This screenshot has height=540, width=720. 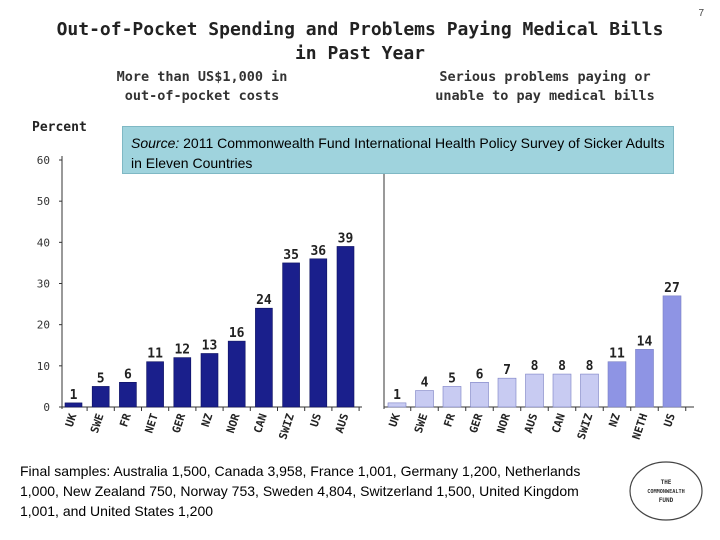 What do you see at coordinates (43, 160) in the screenshot?
I see `left-y-tick-label: 60` at bounding box center [43, 160].